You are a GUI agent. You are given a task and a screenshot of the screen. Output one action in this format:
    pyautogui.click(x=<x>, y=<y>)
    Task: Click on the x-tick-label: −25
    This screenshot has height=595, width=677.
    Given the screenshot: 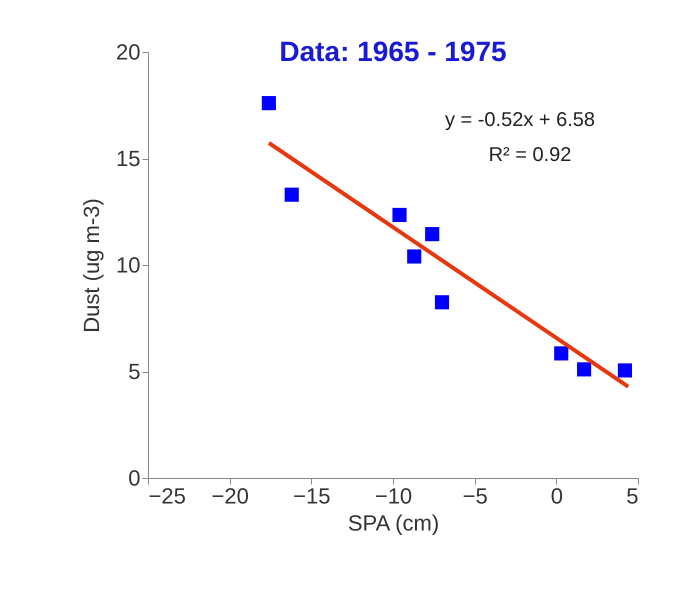 What is the action you would take?
    pyautogui.click(x=167, y=496)
    